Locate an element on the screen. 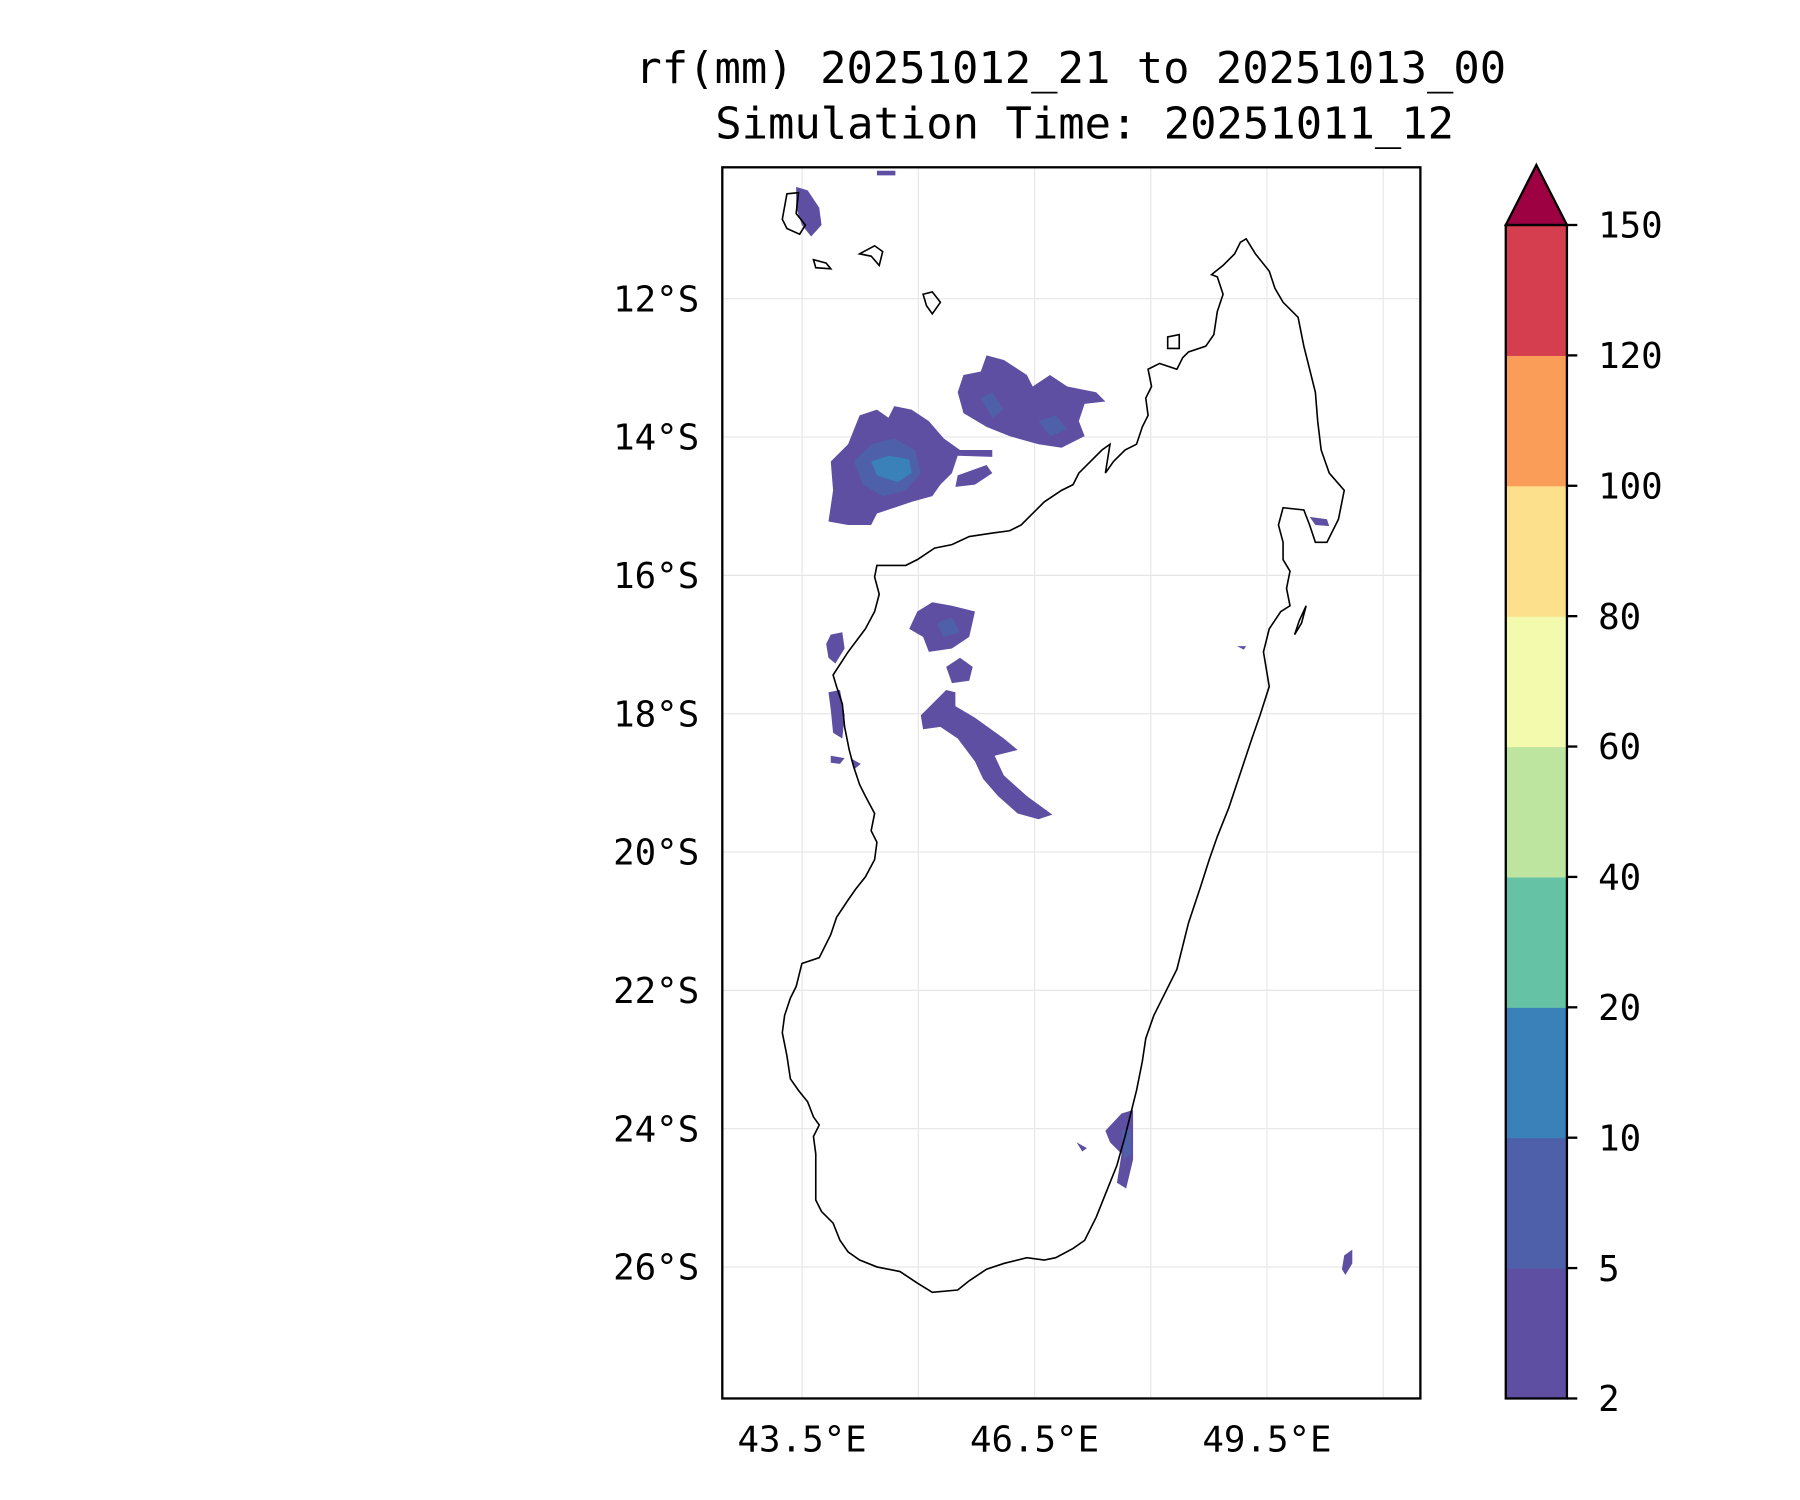  rain-patch-offshore-east is located at coordinates (1294, 895).